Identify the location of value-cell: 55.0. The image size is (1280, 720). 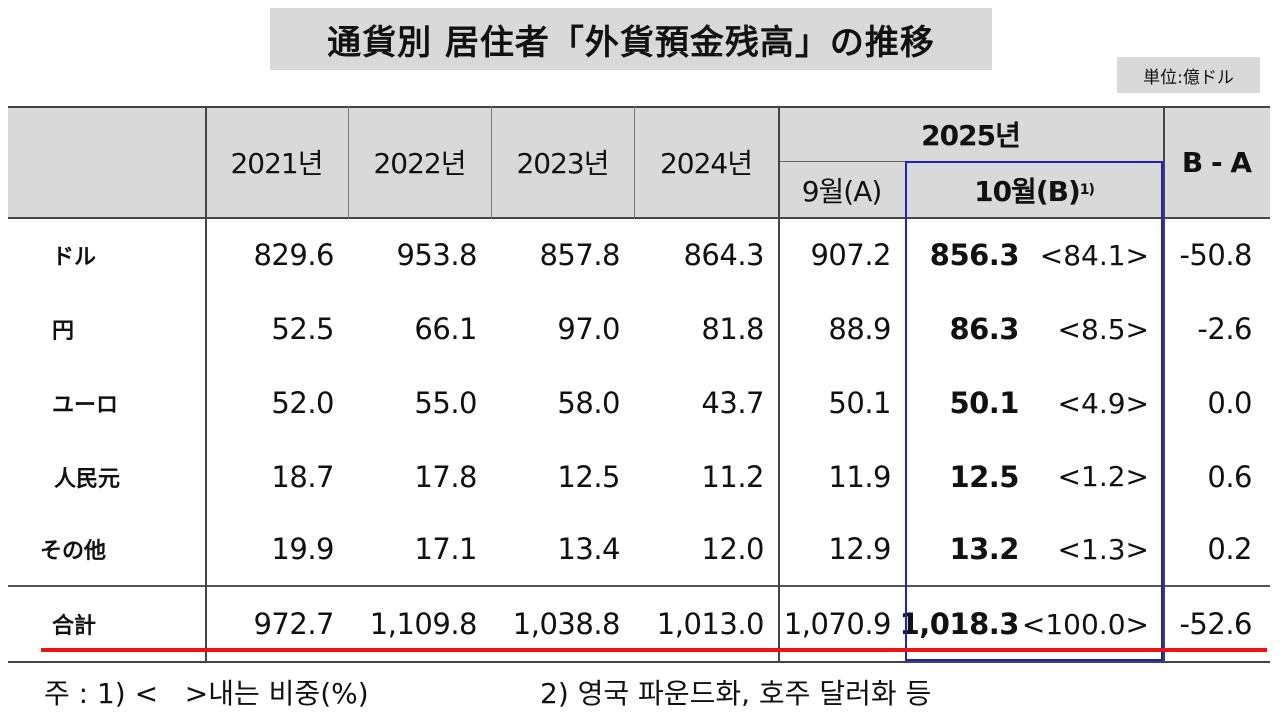
(445, 403).